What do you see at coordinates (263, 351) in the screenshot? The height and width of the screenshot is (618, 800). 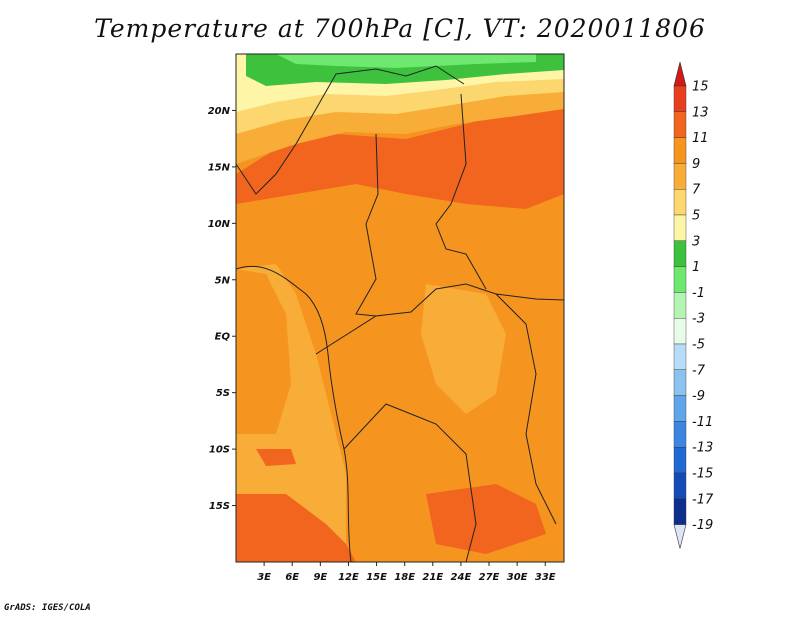 I see `field-zone-9-11-coast` at bounding box center [263, 351].